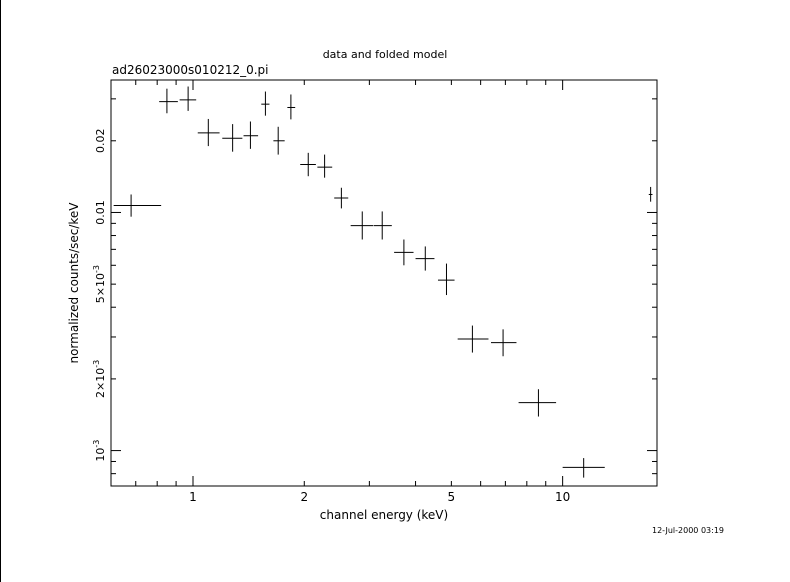 The width and height of the screenshot is (790, 582). I want to click on plot-timestamp: 12-Jul-2000 03:19, so click(688, 530).